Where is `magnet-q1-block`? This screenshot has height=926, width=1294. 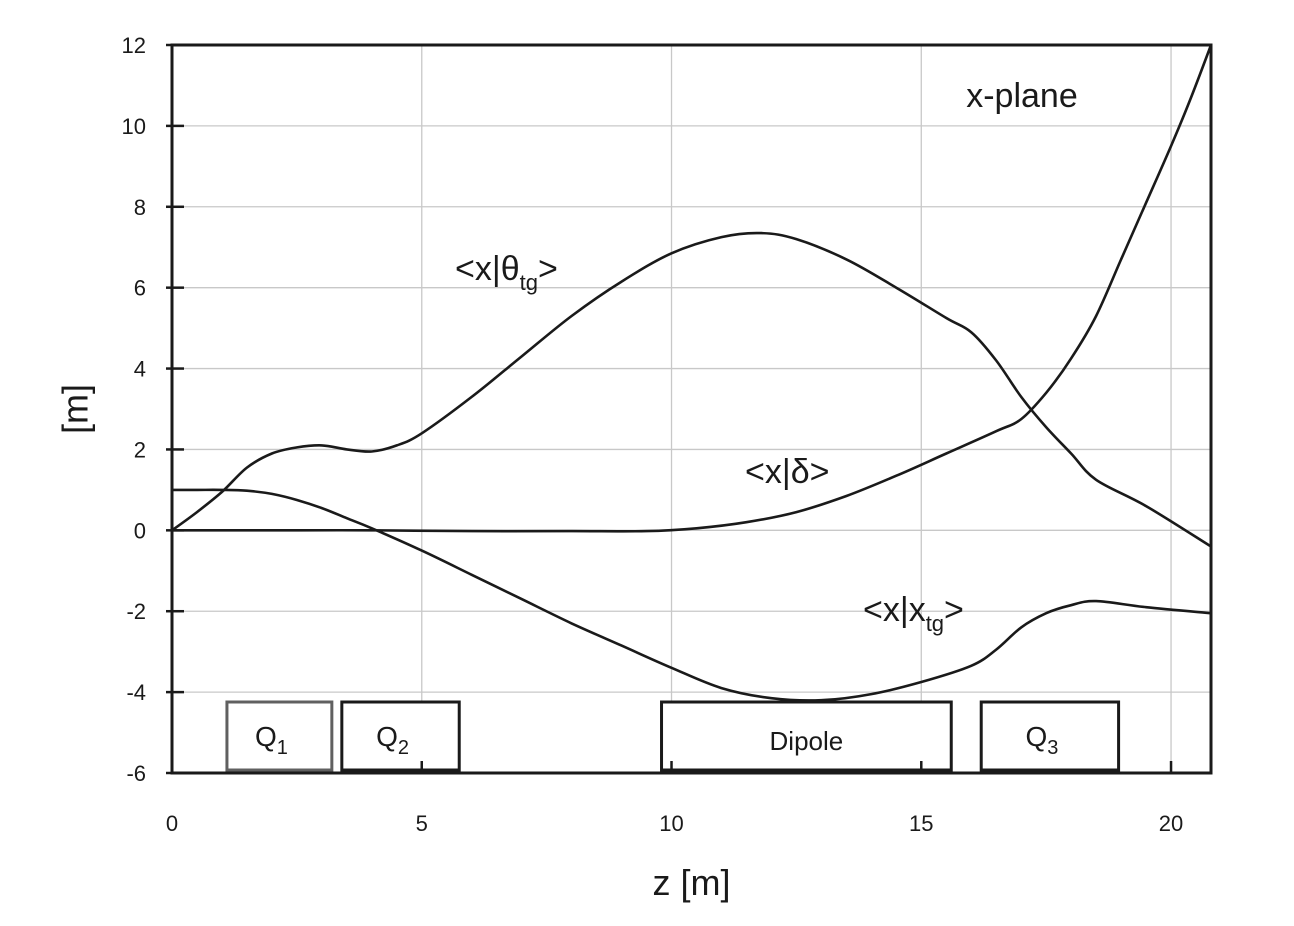
magnet-q1-block is located at coordinates (279, 736).